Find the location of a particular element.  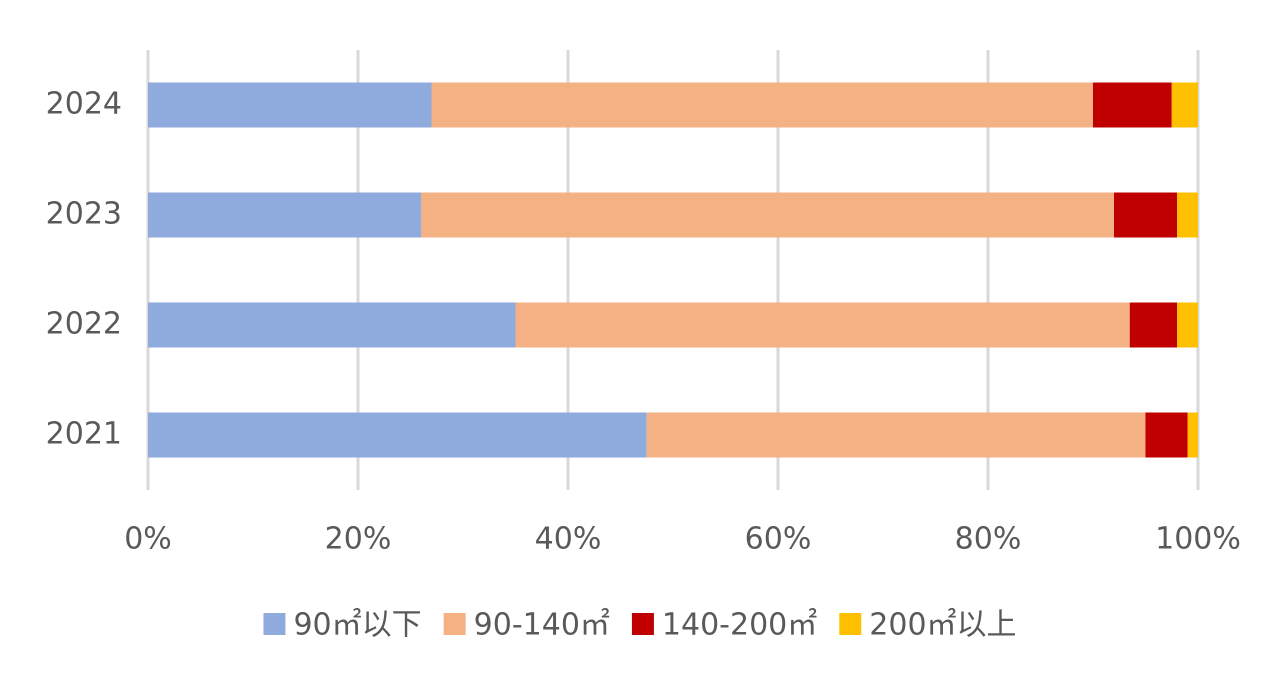

y-tick-label: 2021 is located at coordinates (84, 434).